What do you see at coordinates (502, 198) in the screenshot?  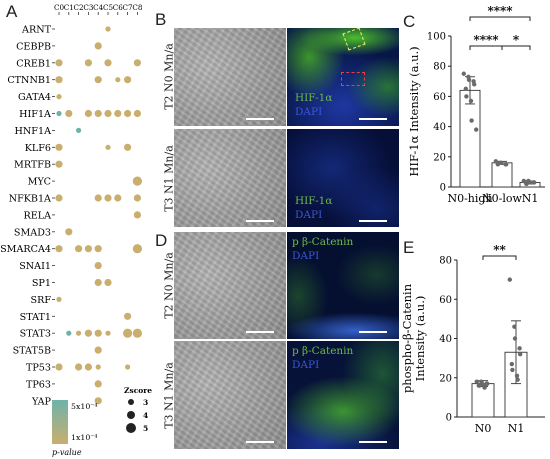 I see `x-tick-label: N0-low` at bounding box center [502, 198].